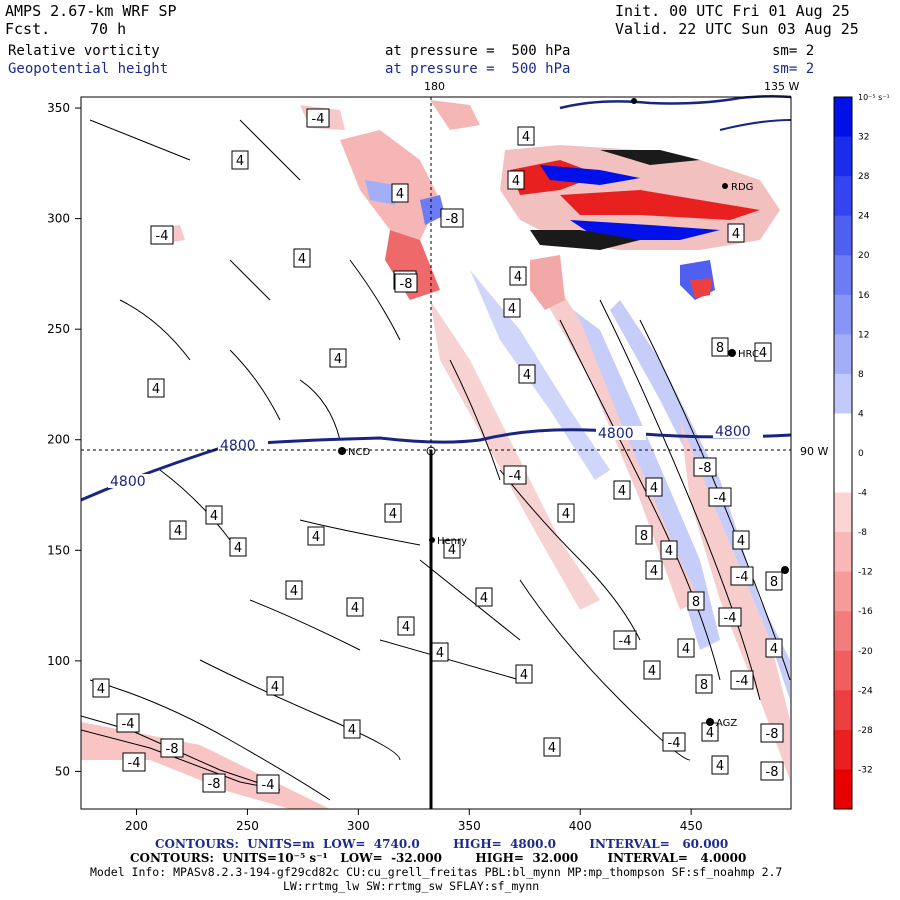  What do you see at coordinates (865, 731) in the screenshot?
I see `colorbar-label: -28` at bounding box center [865, 731].